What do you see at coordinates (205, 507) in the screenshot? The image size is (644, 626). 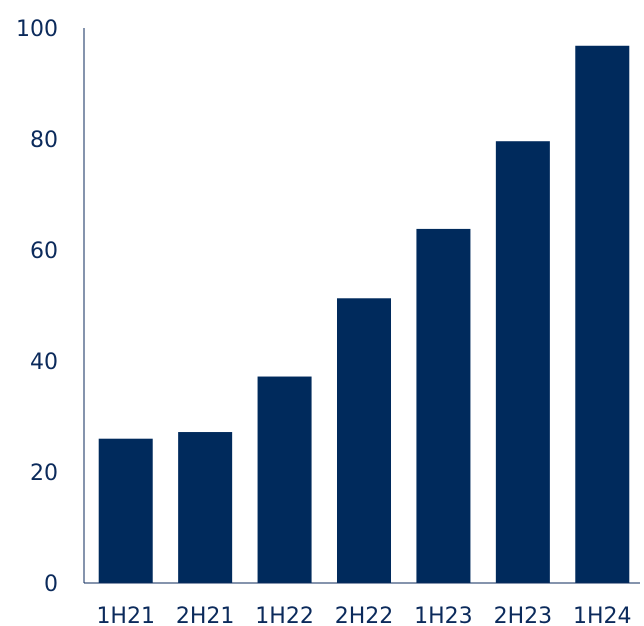 I see `bar-2h21` at bounding box center [205, 507].